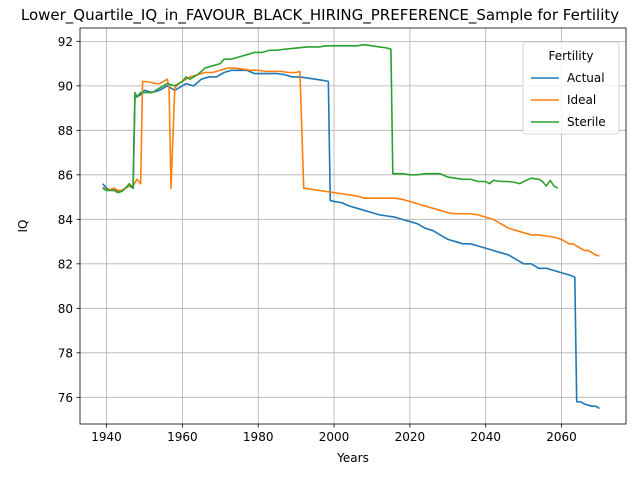  Describe the element at coordinates (182, 437) in the screenshot. I see `x-tick-label: 1960` at that location.